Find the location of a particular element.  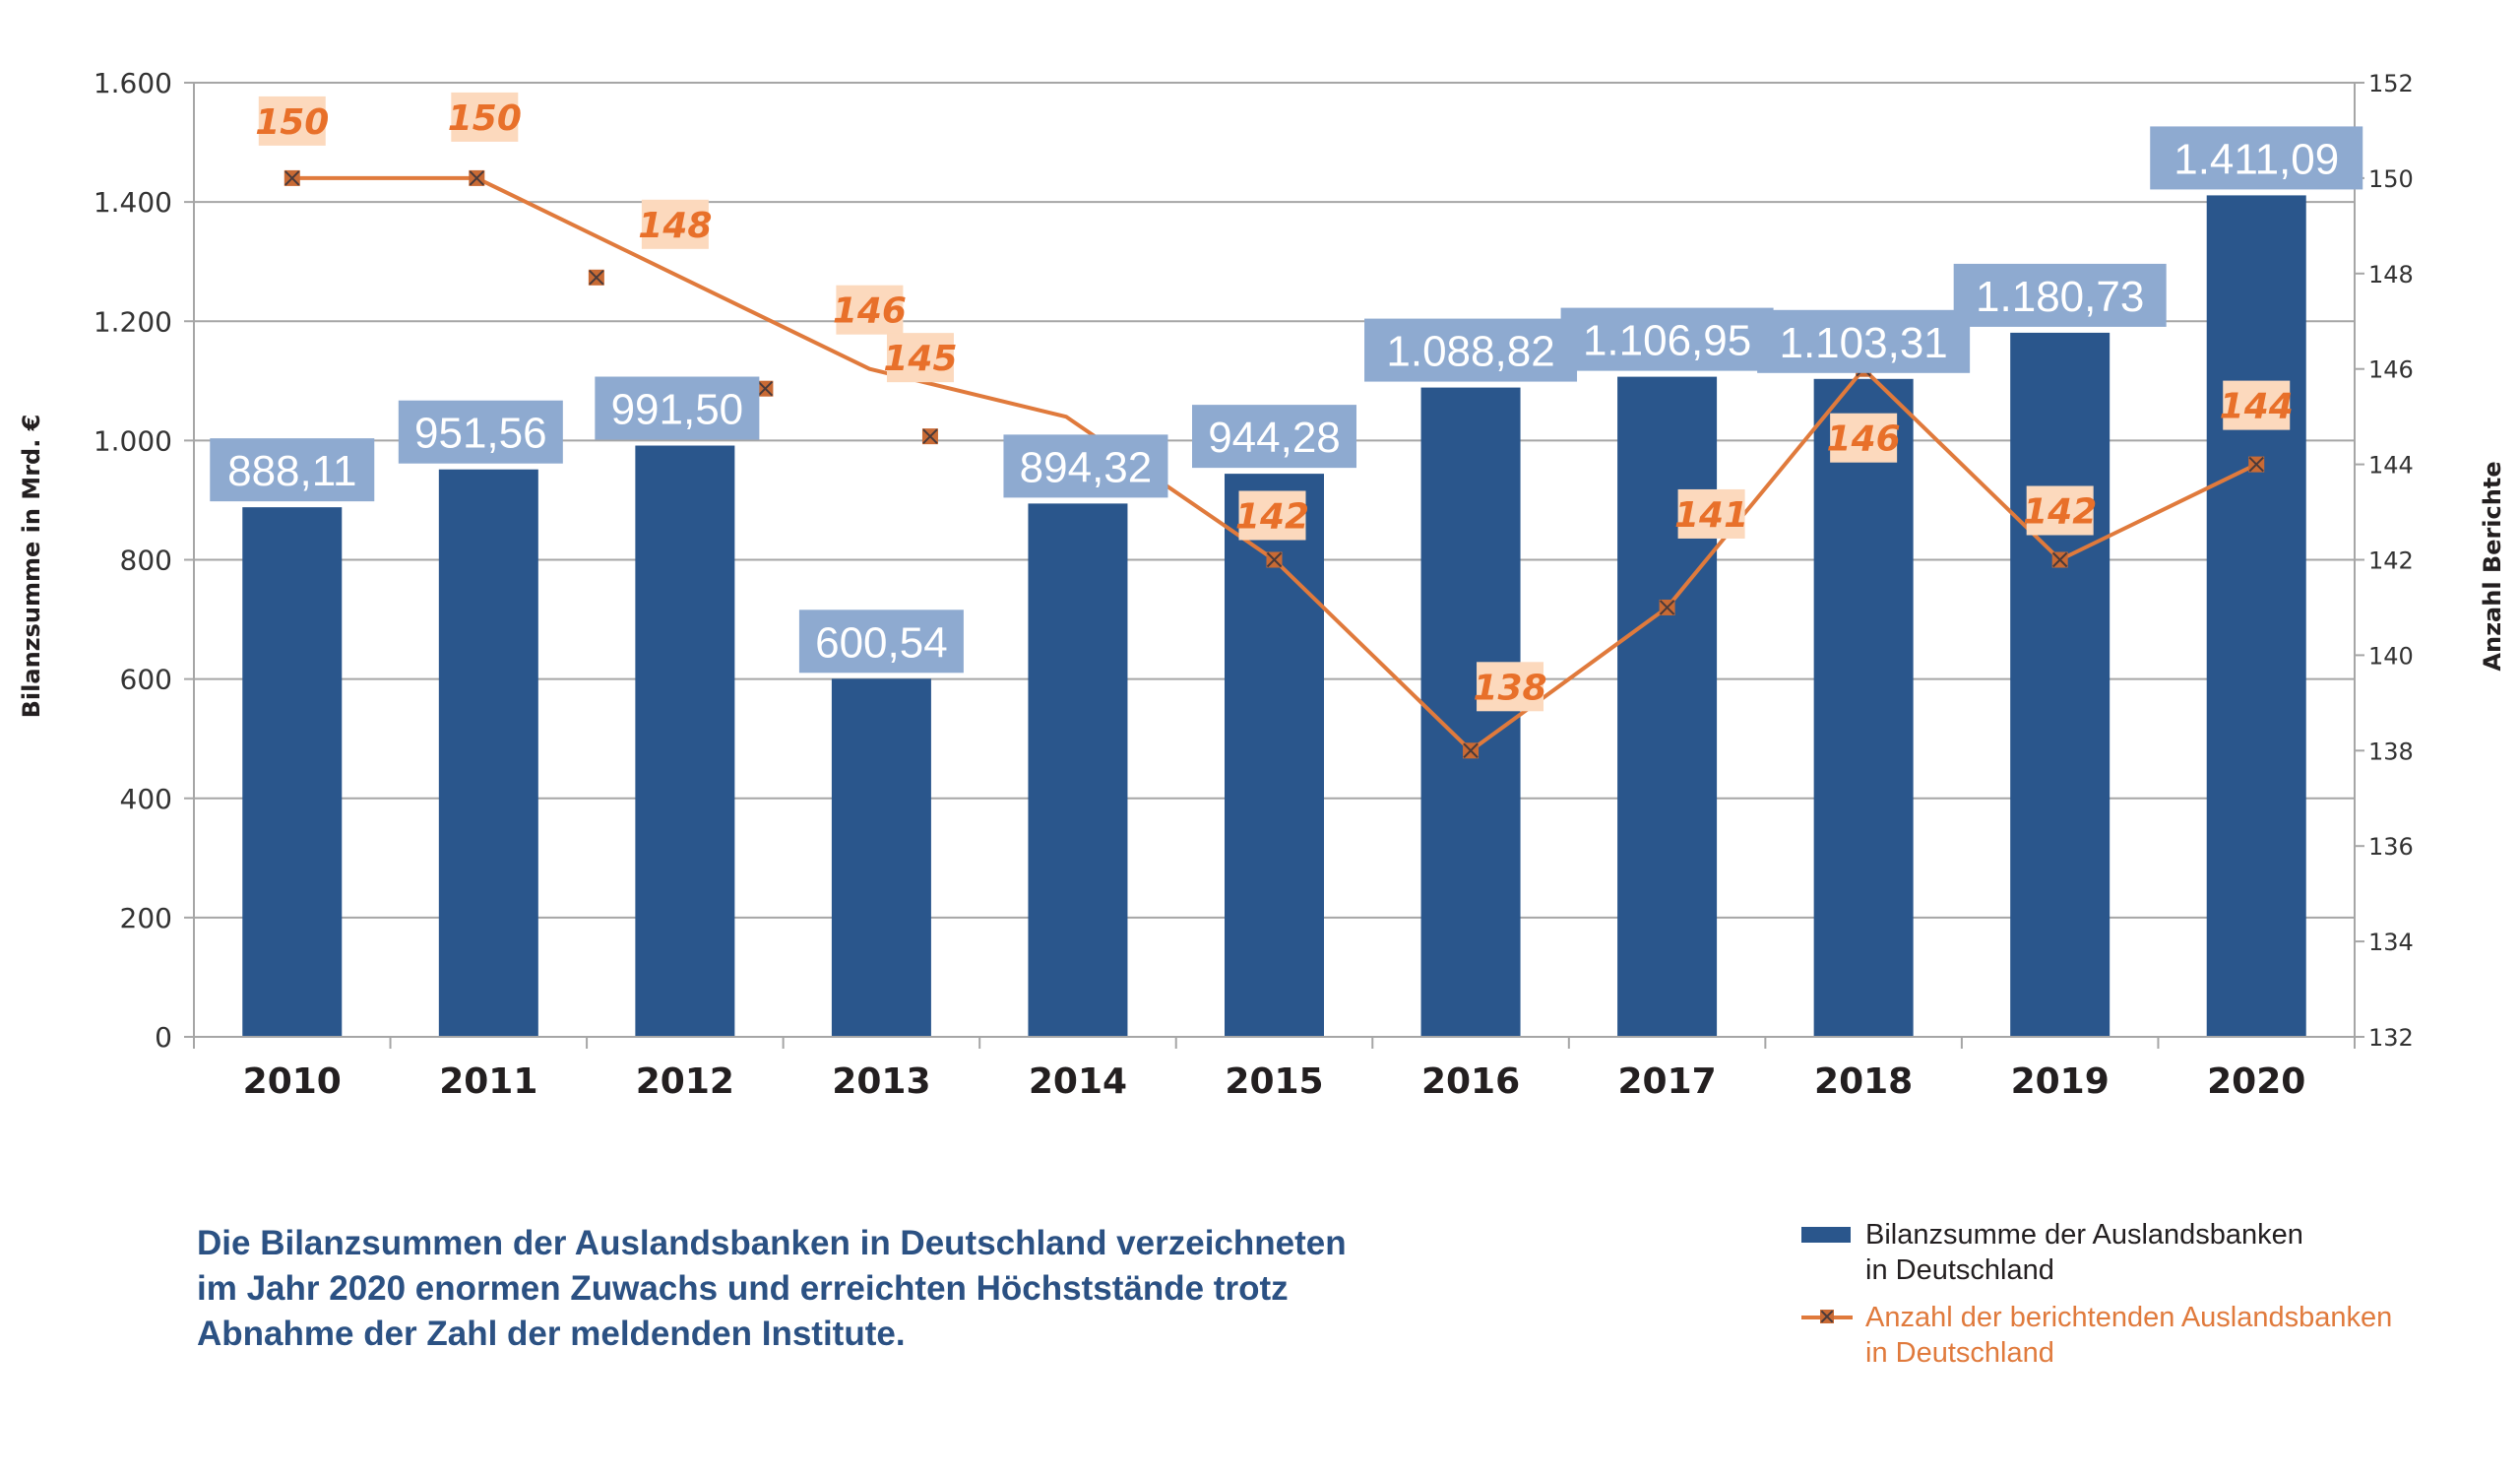

x-tick-label: 2019 is located at coordinates (2060, 1082).